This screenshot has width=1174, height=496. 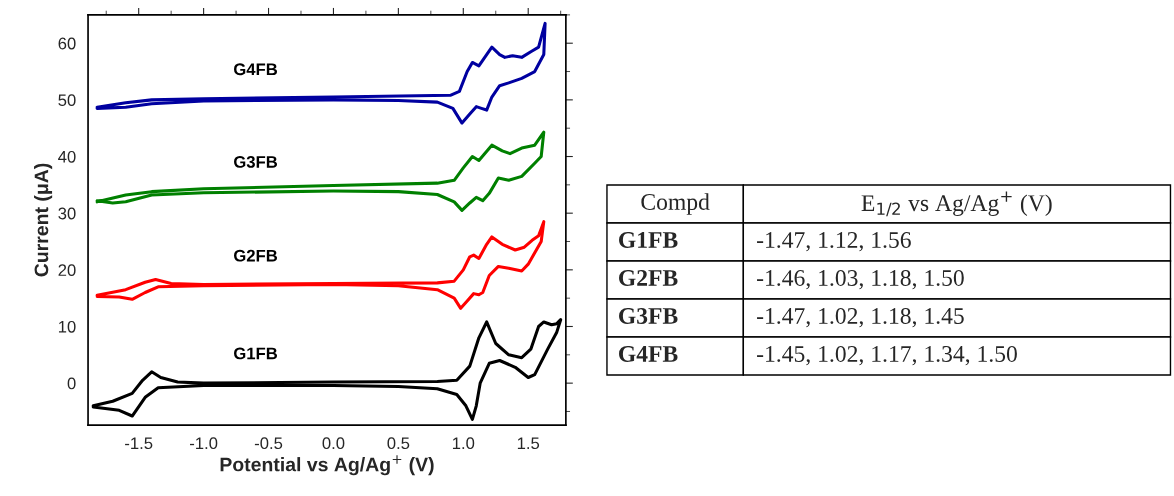 What do you see at coordinates (67, 100) in the screenshot?
I see `y-tick-label: 50` at bounding box center [67, 100].